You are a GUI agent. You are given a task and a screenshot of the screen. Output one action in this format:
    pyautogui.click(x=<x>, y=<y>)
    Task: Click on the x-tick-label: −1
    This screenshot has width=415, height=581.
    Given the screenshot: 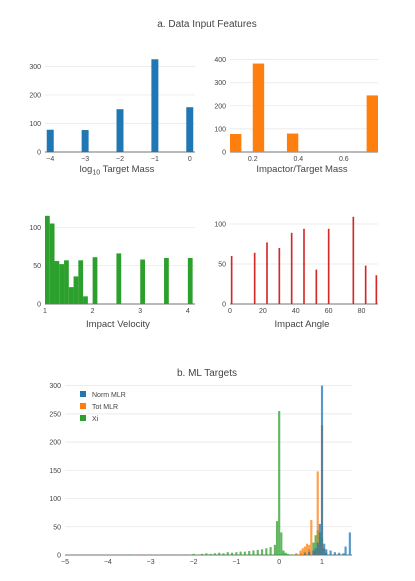 What is the action you would take?
    pyautogui.click(x=236, y=562)
    